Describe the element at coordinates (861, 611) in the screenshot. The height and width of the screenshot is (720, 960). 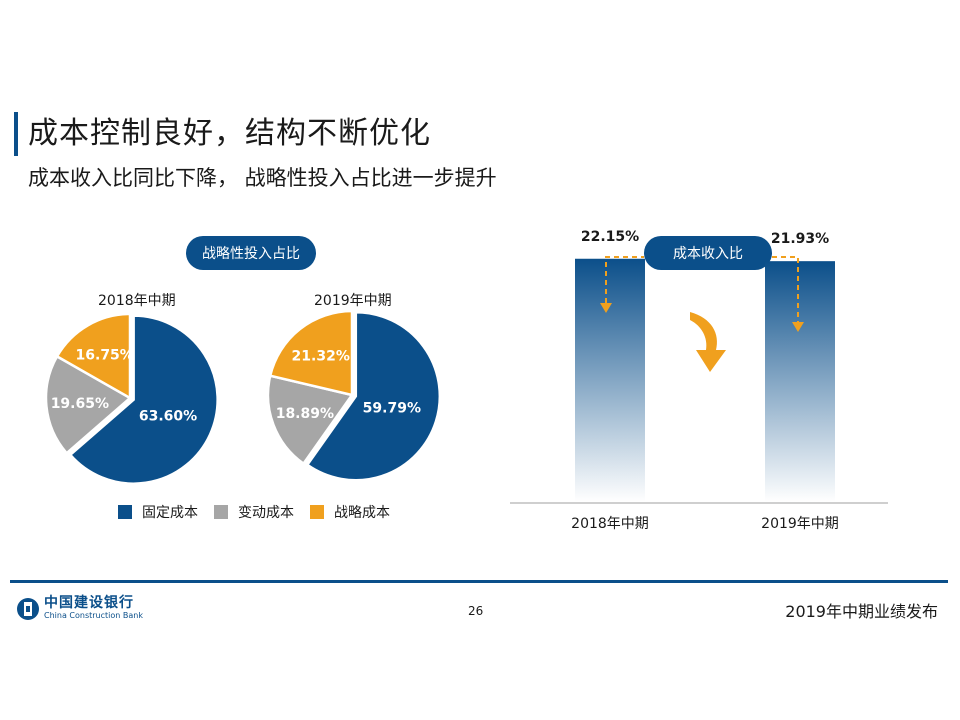
I see `report-name: 2019年中期业绩发布` at that location.